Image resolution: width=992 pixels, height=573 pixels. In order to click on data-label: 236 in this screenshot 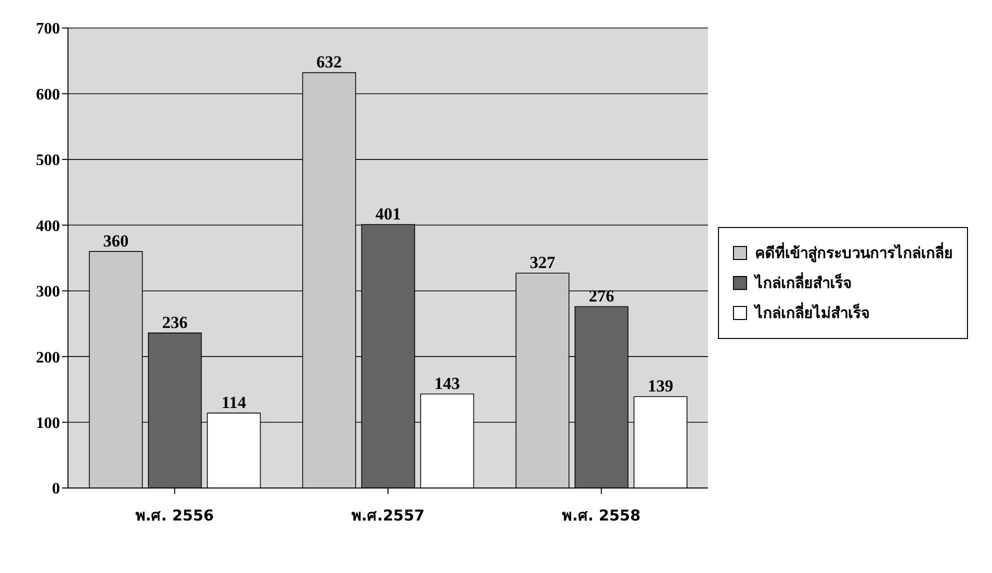, I will do `click(175, 322)`.